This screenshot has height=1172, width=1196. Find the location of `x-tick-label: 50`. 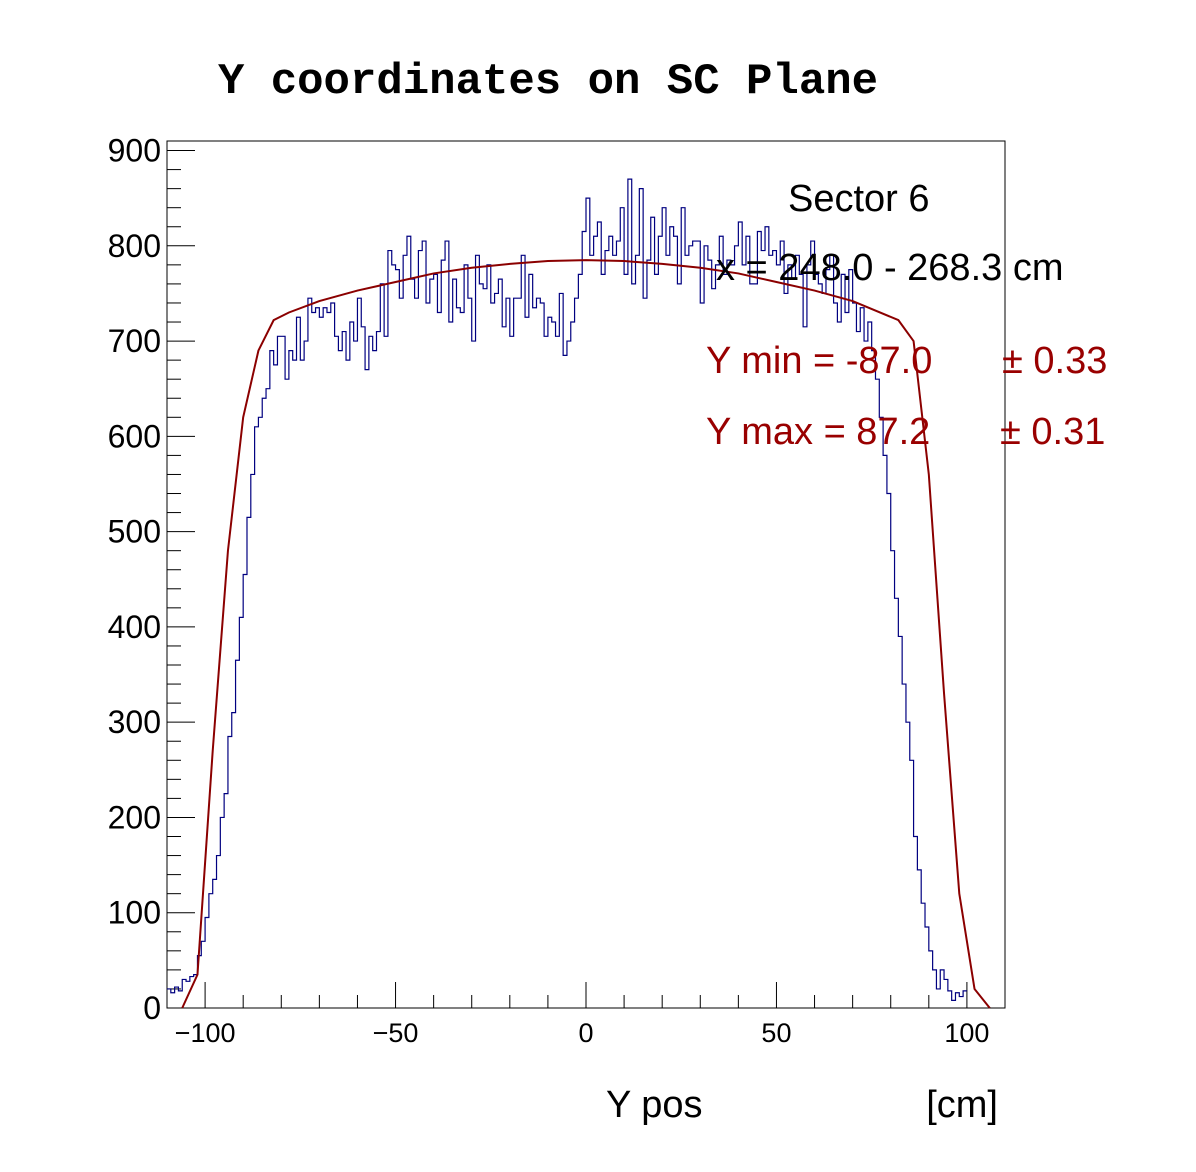

x-tick-label: 50 is located at coordinates (776, 1033).